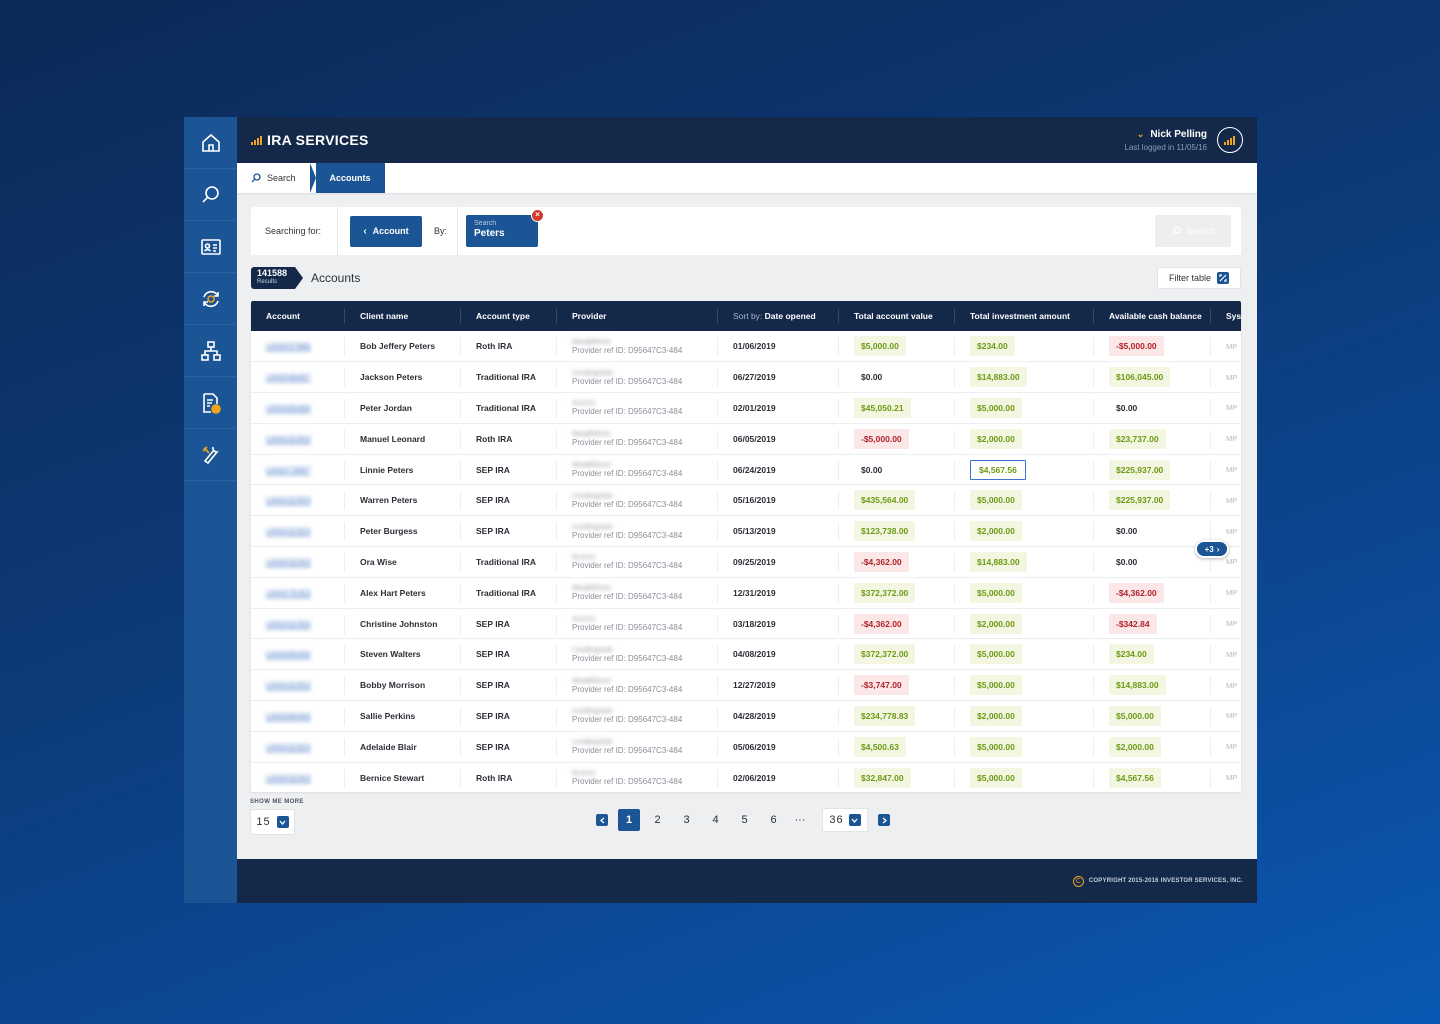 This screenshot has height=1024, width=1440. What do you see at coordinates (996, 654) in the screenshot?
I see `total-investment-amount: $5,000.00` at bounding box center [996, 654].